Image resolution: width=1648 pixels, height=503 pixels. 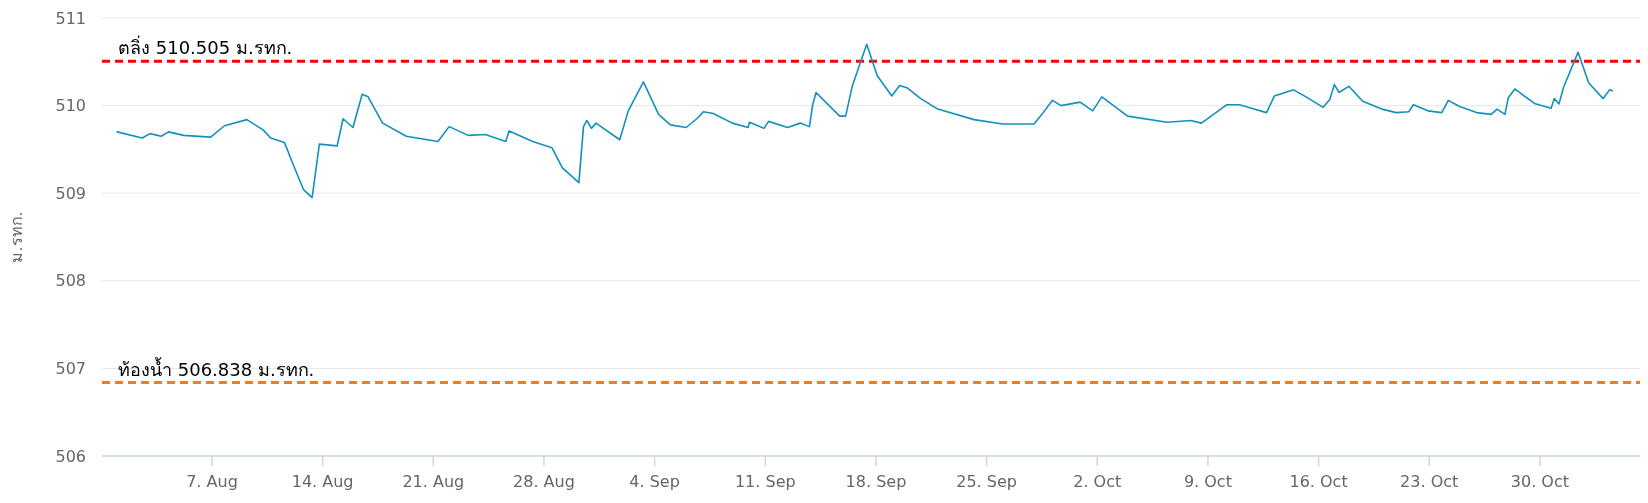 What do you see at coordinates (70, 456) in the screenshot?
I see `y-tick-label: 506` at bounding box center [70, 456].